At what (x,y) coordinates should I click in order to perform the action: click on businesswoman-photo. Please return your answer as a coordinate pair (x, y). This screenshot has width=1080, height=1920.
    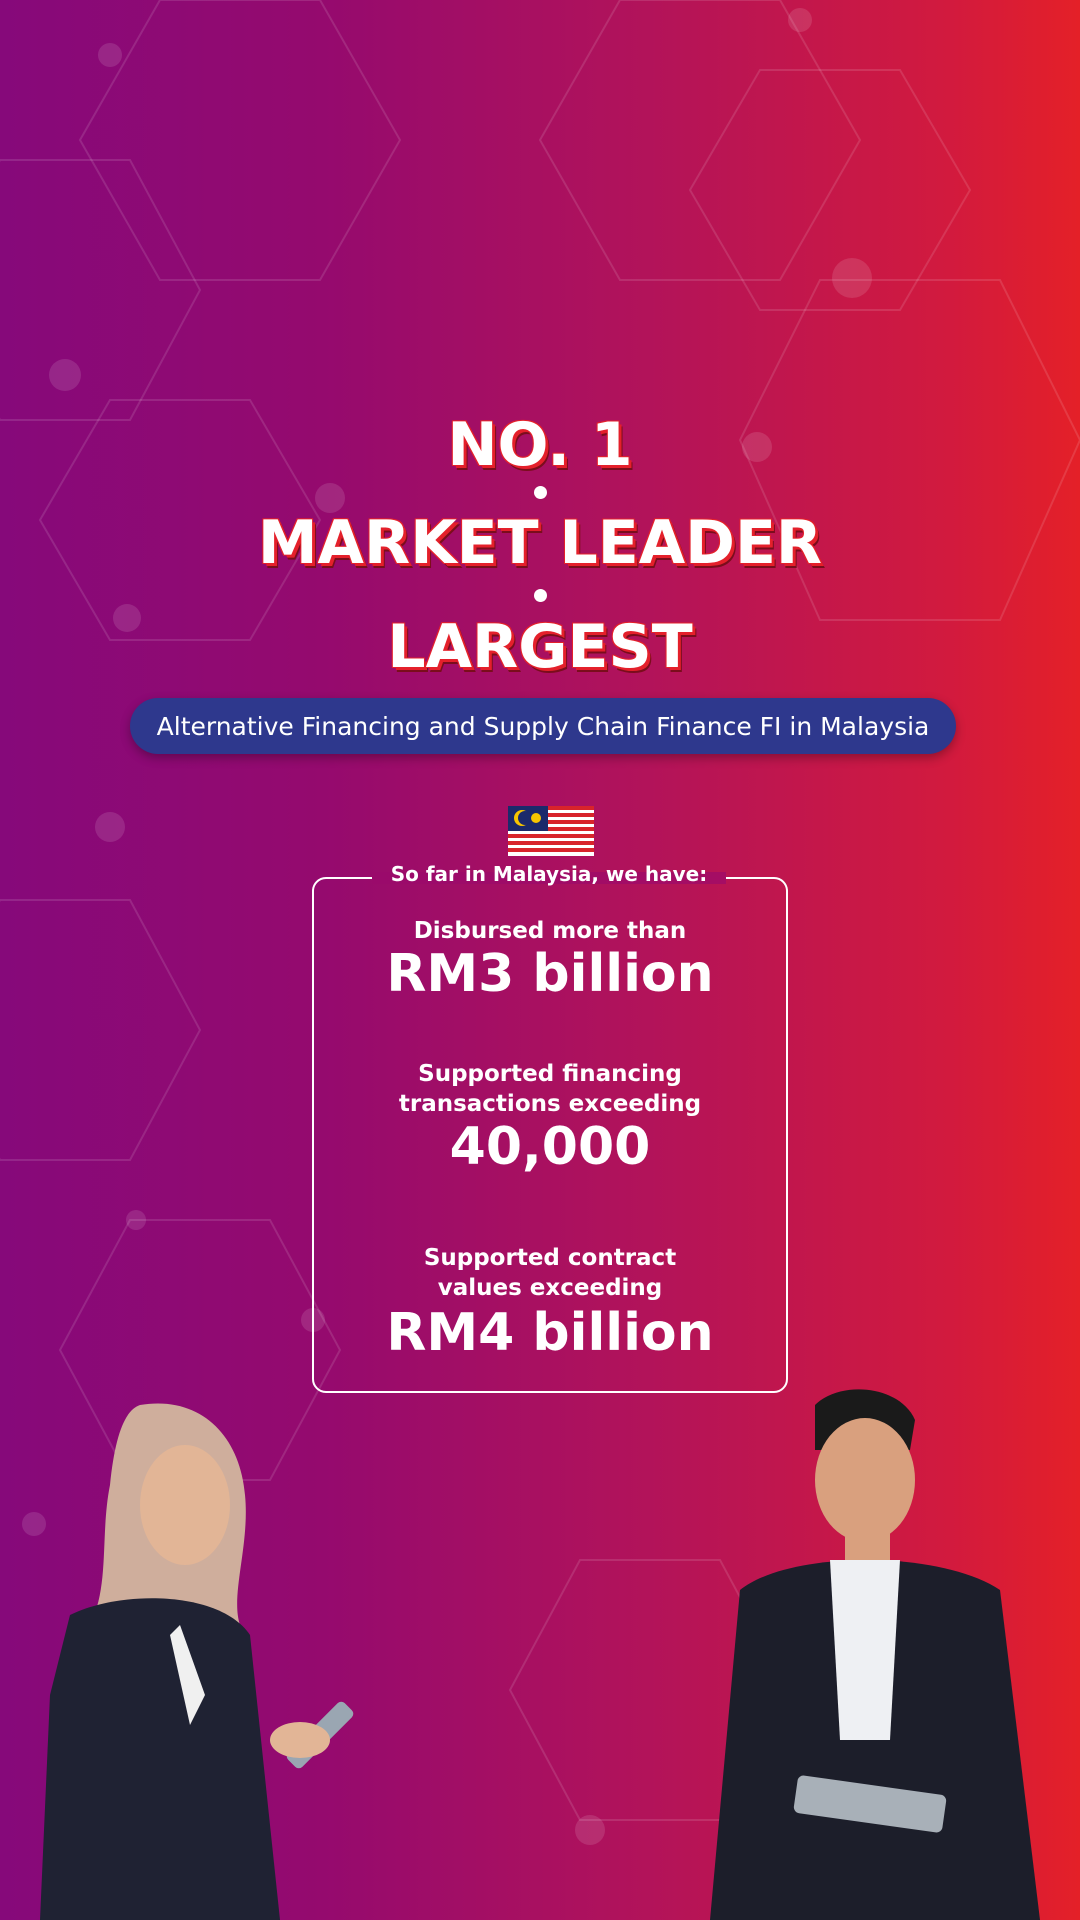
    Looking at the image, I should click on (197, 1661).